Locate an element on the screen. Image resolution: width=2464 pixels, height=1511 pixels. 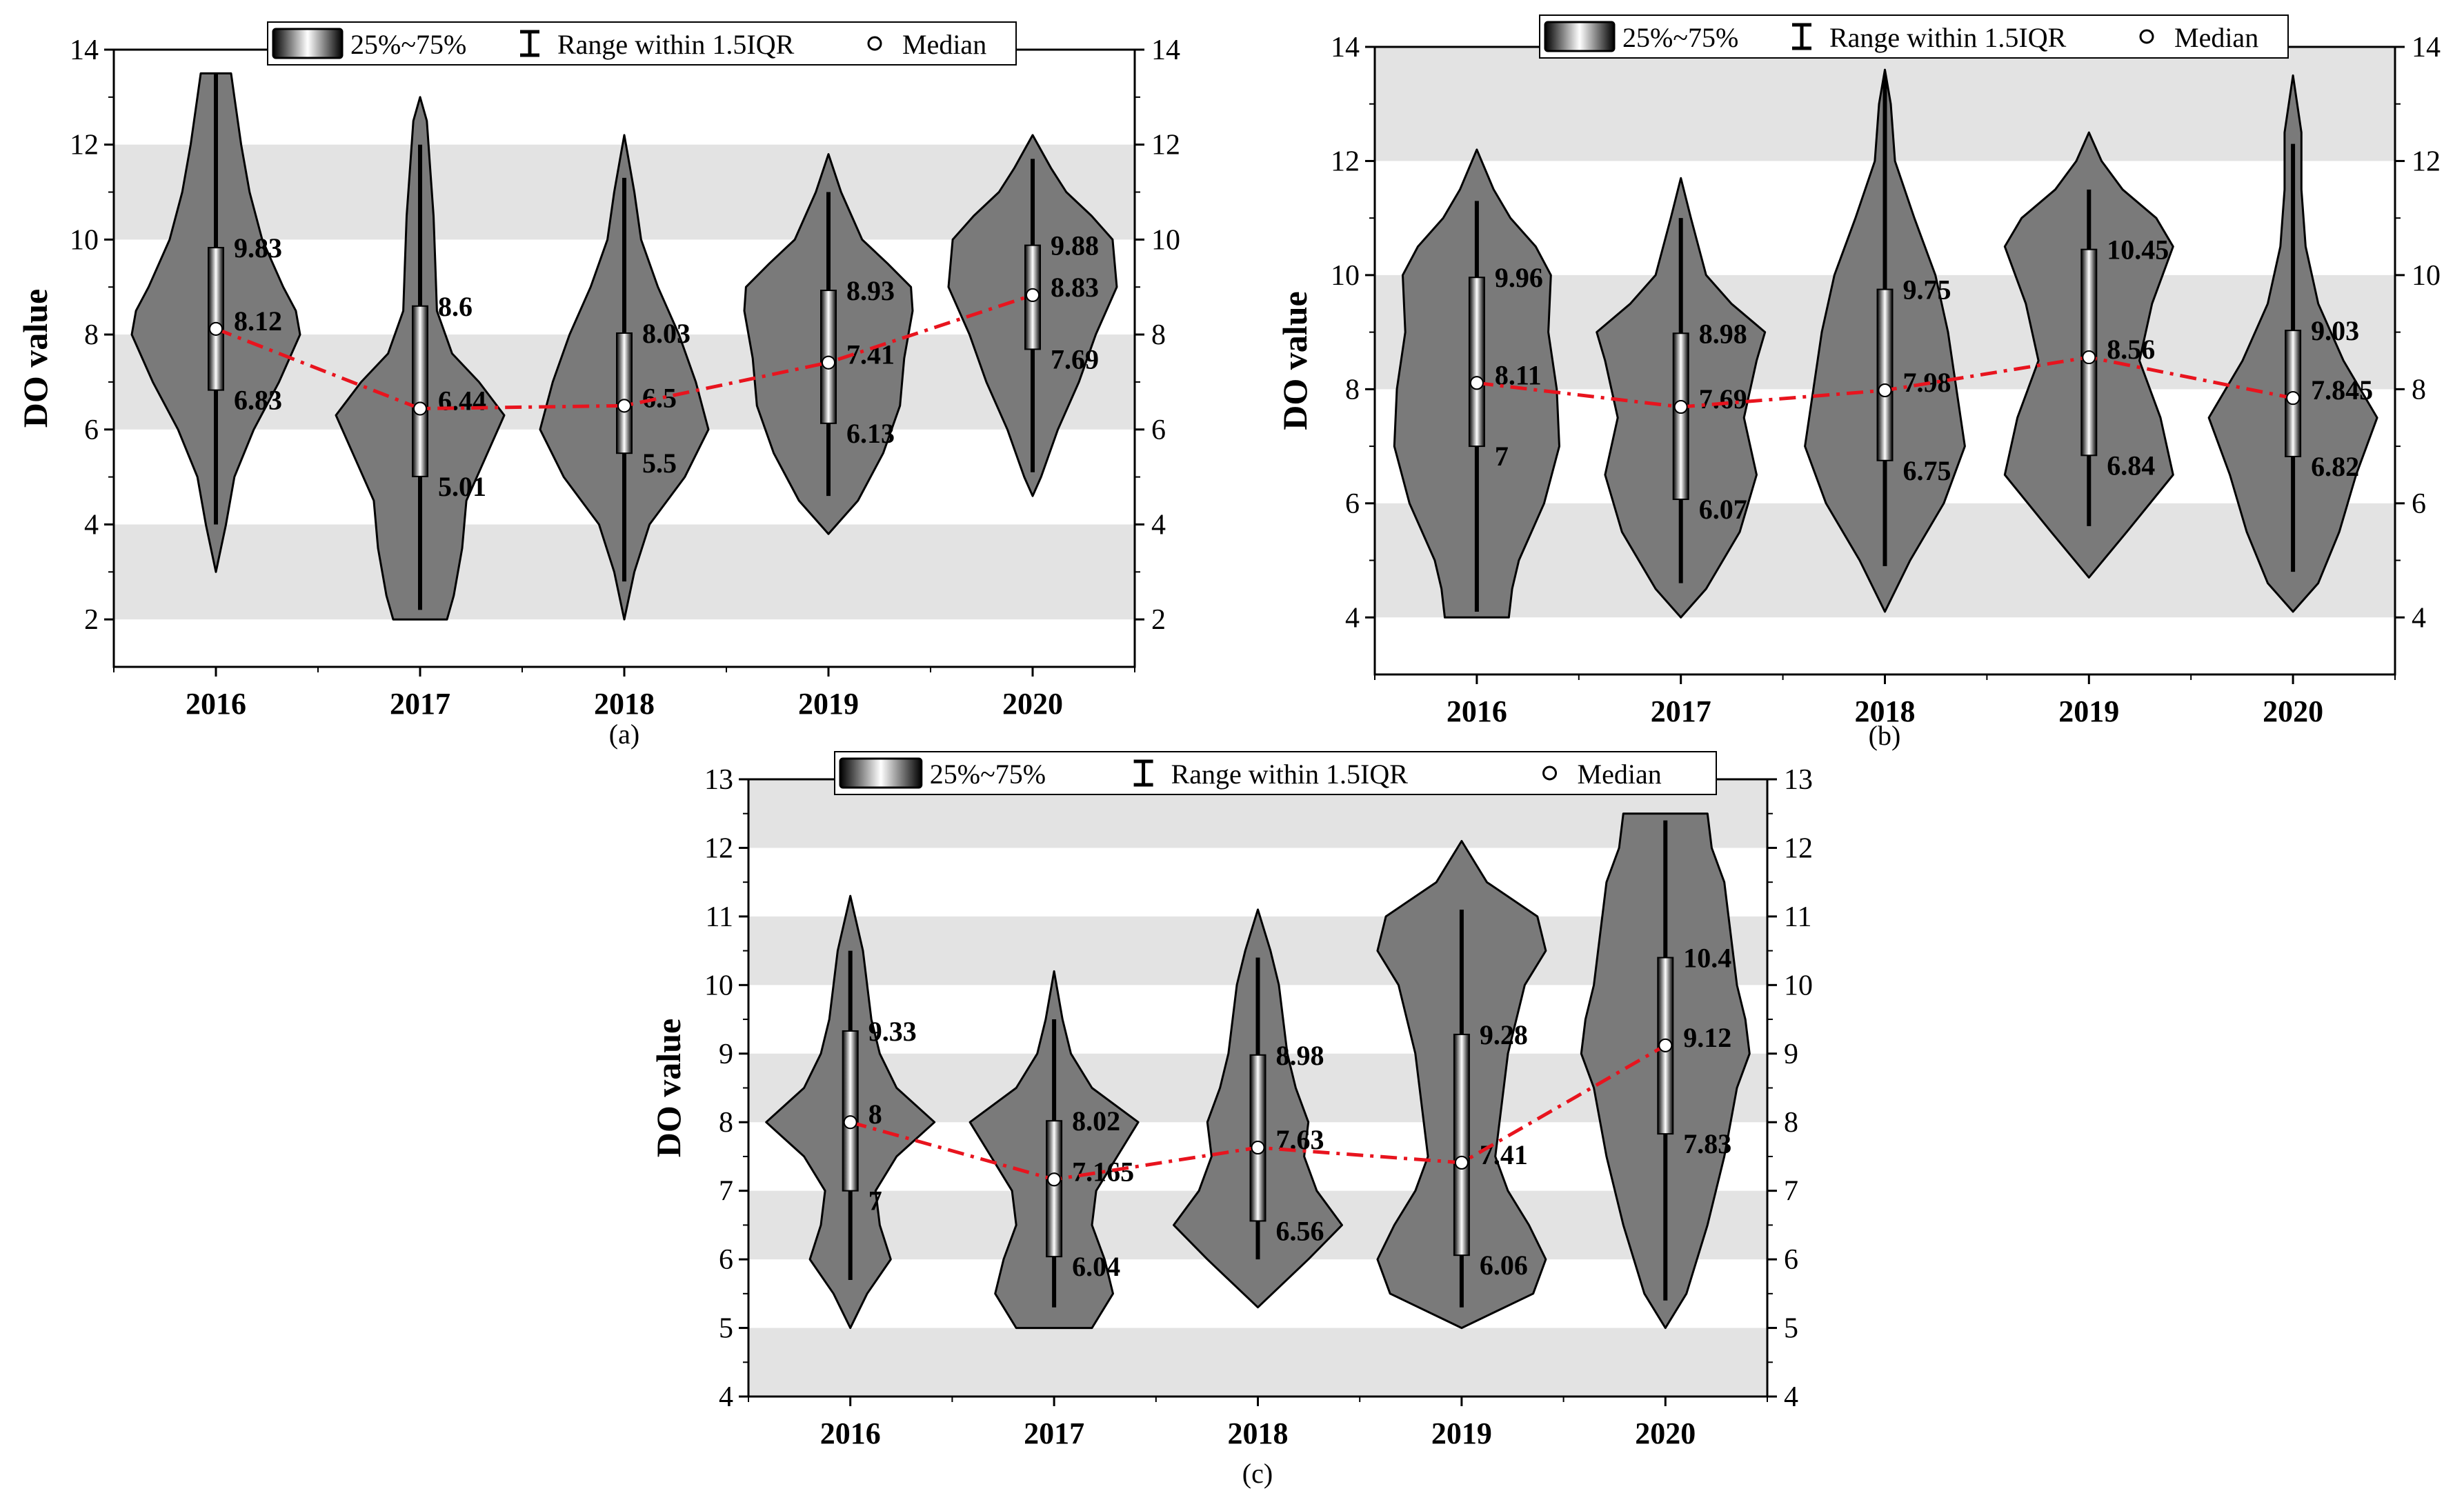
legend-range-label: Range within 1.5IQR is located at coordinates (676, 44).